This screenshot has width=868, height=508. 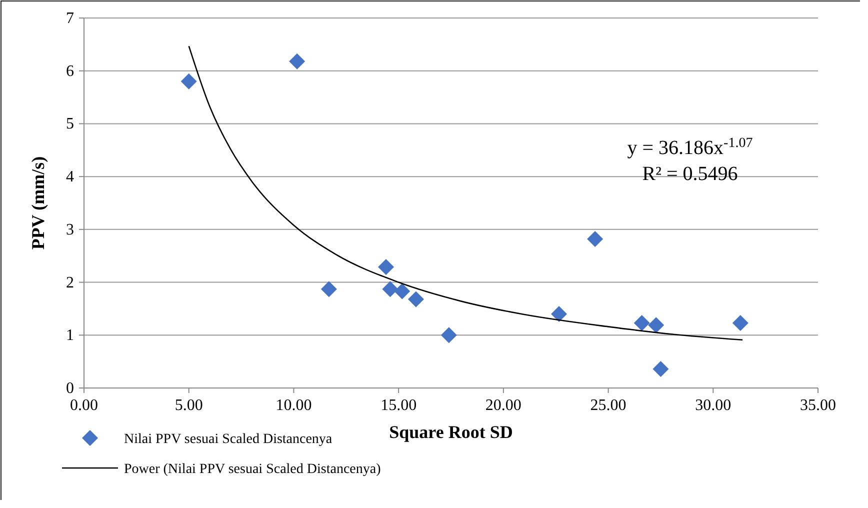 What do you see at coordinates (70, 283) in the screenshot?
I see `y-tick-label: 2` at bounding box center [70, 283].